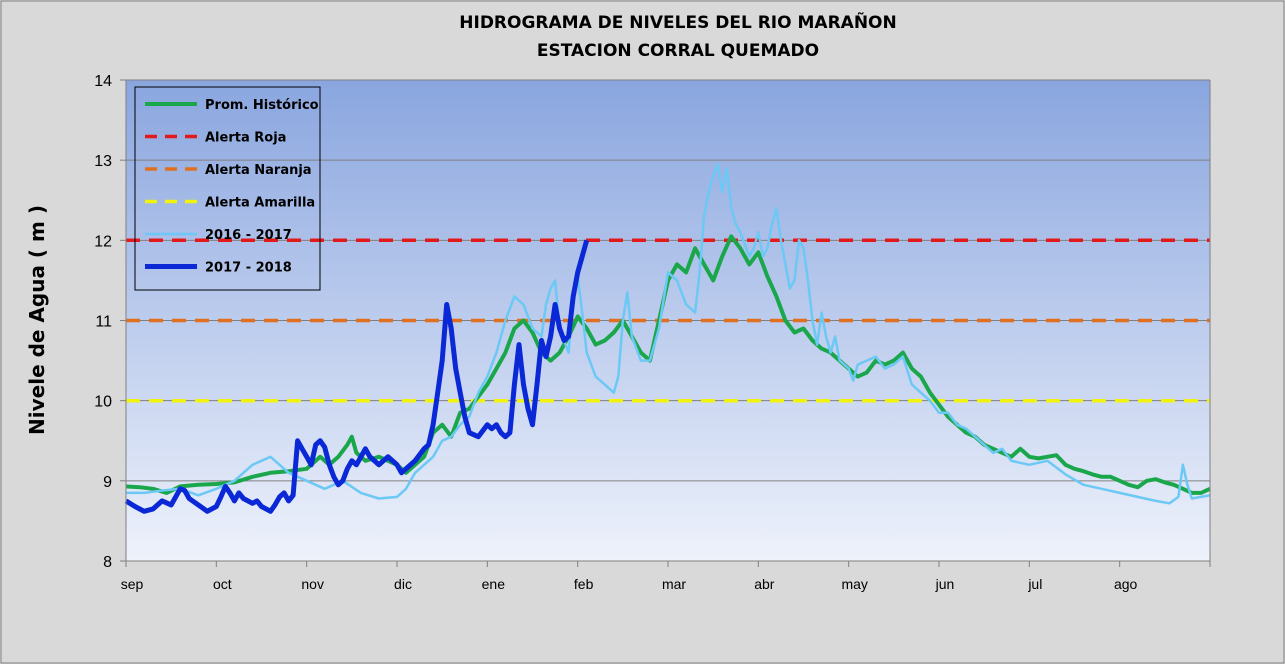  What do you see at coordinates (37, 320) in the screenshot?
I see `y-axis-label: Nivele de Agua ( m )` at bounding box center [37, 320].